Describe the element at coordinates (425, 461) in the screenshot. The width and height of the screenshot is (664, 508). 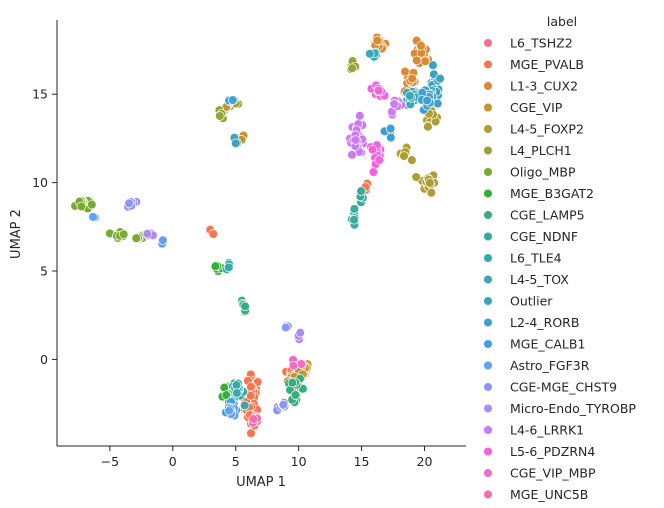
I see `x-tick-label: 20` at that location.